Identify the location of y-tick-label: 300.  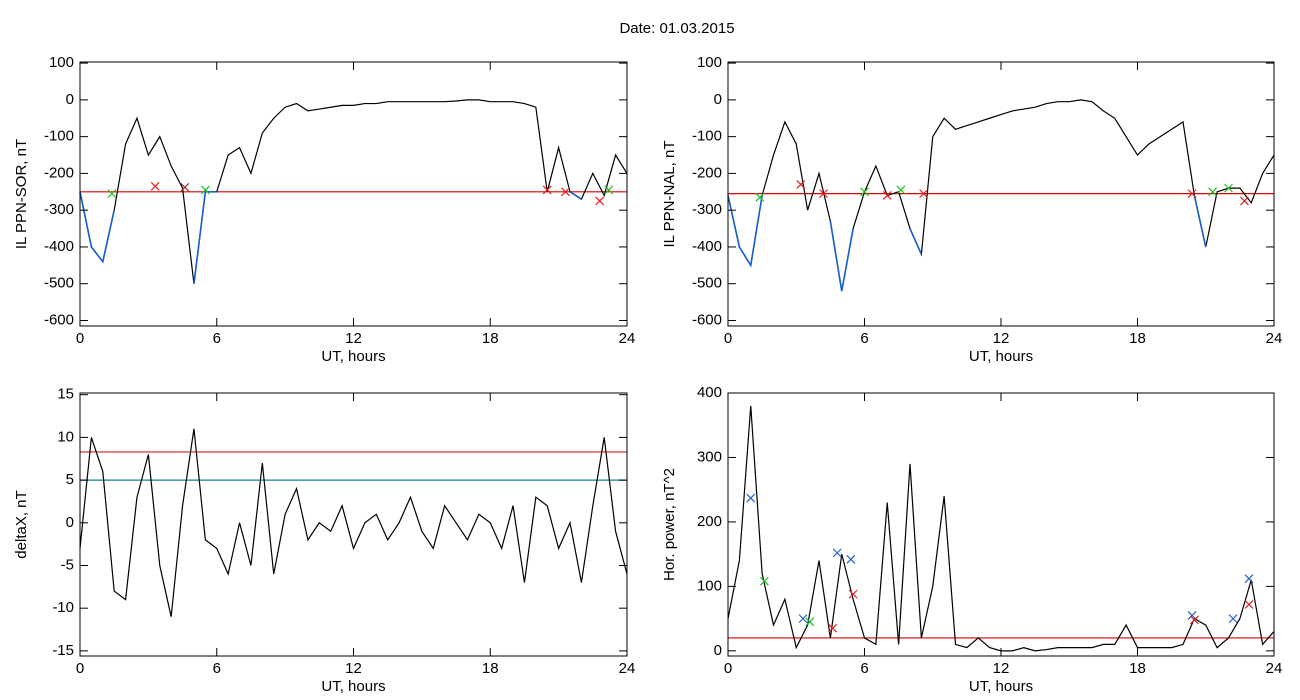
(709, 456).